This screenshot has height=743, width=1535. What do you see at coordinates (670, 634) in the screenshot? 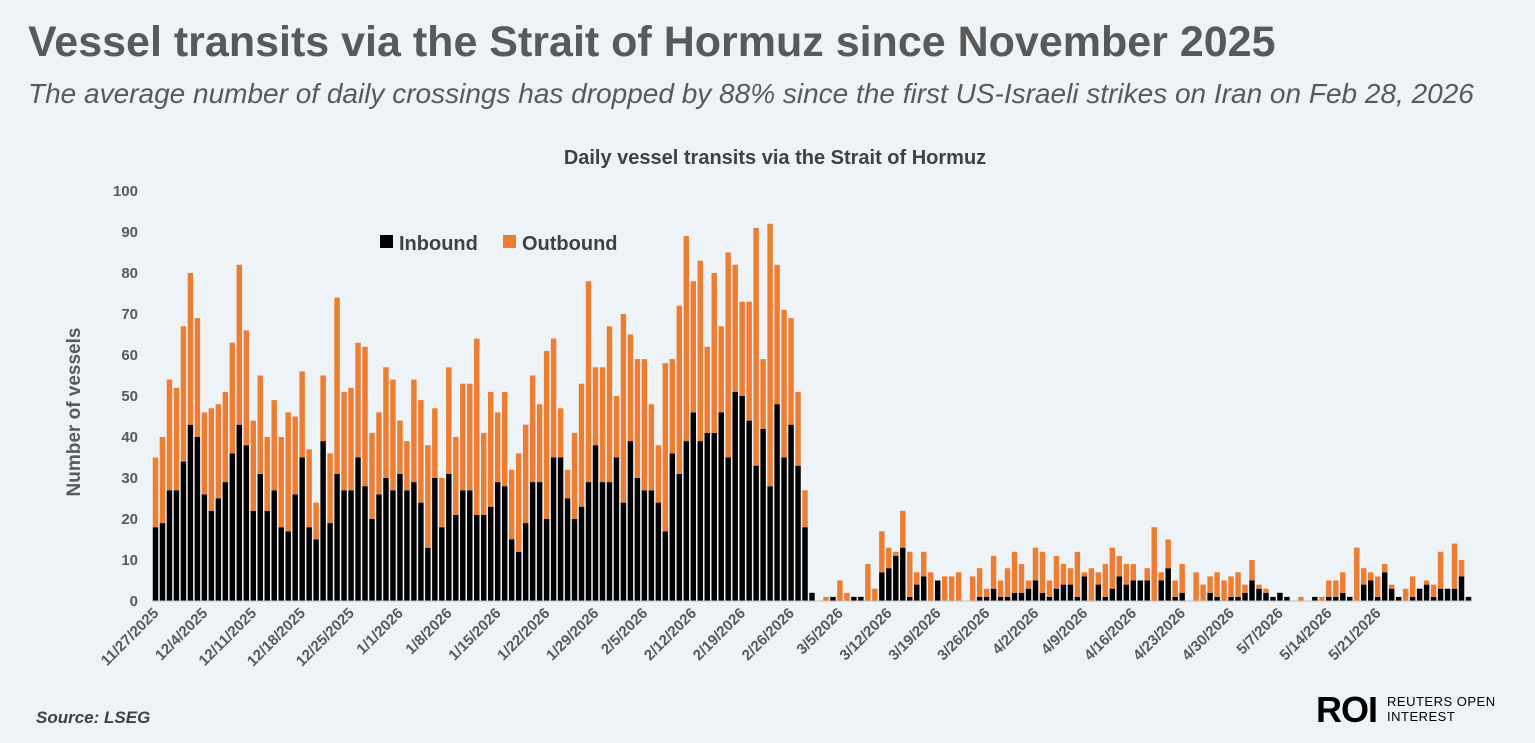
I see `x-tick-label: 2/12/2026` at bounding box center [670, 634].